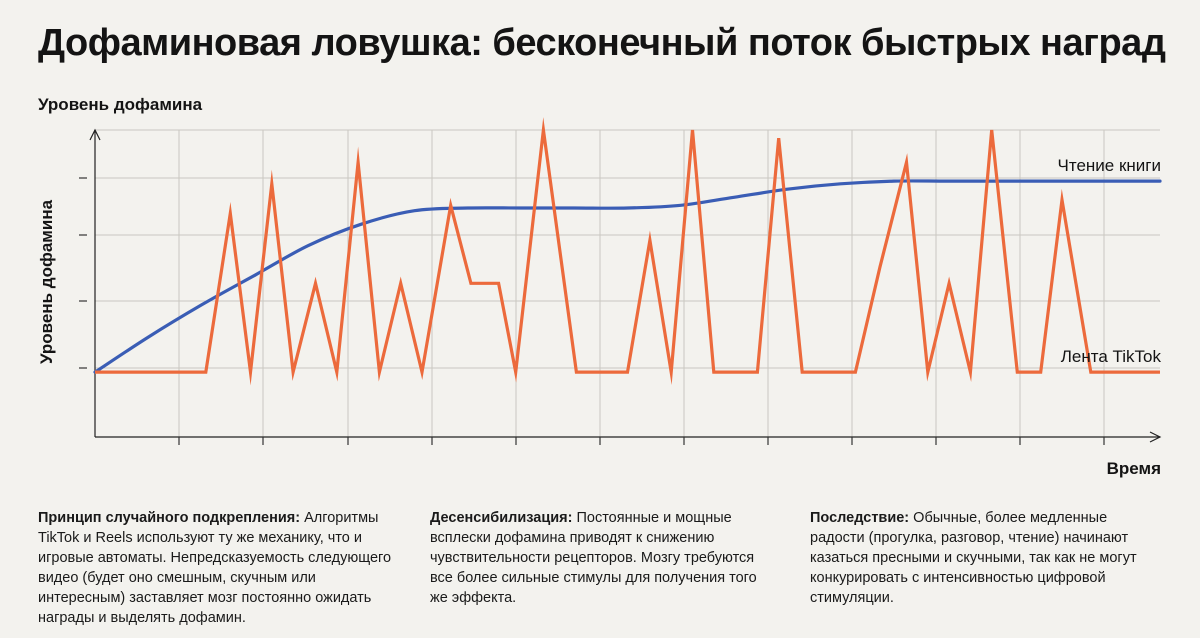 Image resolution: width=1200 pixels, height=638 pixels. I want to click on y-axis-label: Уровень дофамина, so click(46, 281).